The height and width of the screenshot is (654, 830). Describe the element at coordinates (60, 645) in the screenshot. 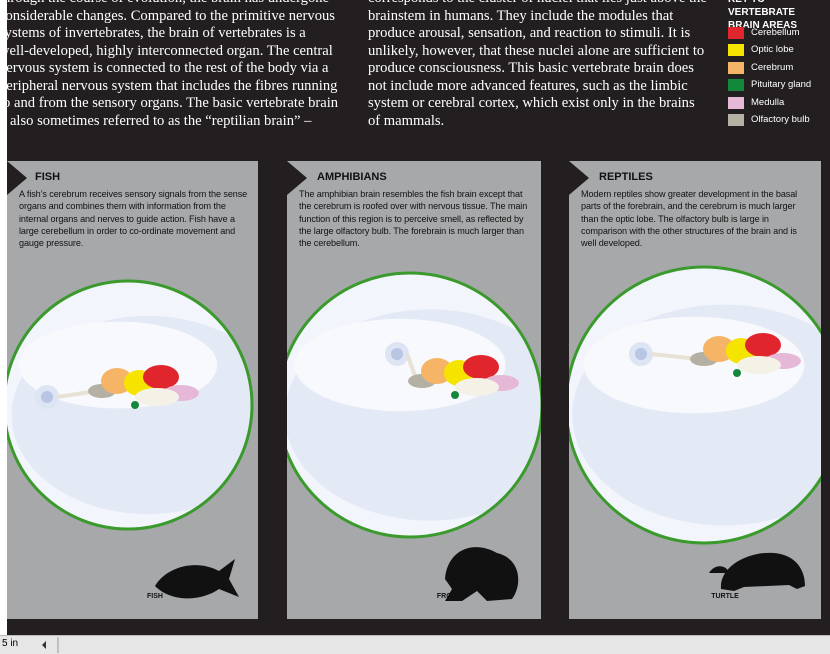

I see `scroll-arrow` at that location.